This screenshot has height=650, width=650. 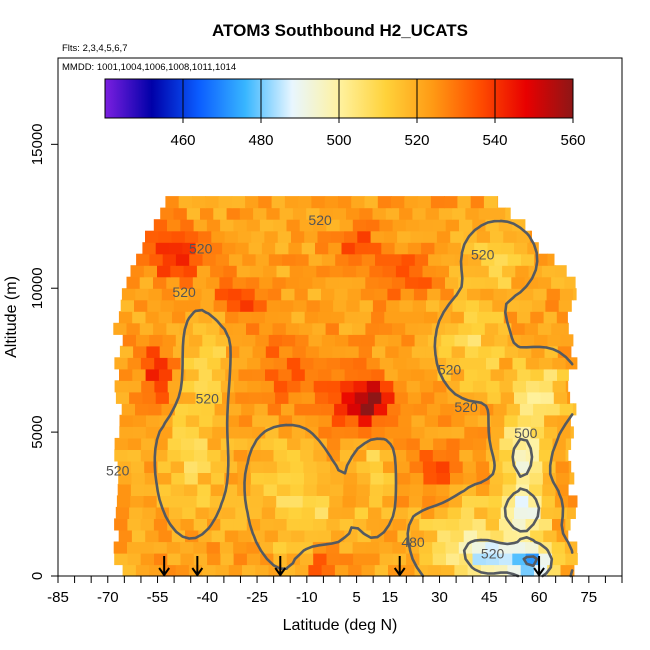 What do you see at coordinates (588, 597) in the screenshot?
I see `x-tick-label: 75` at bounding box center [588, 597].